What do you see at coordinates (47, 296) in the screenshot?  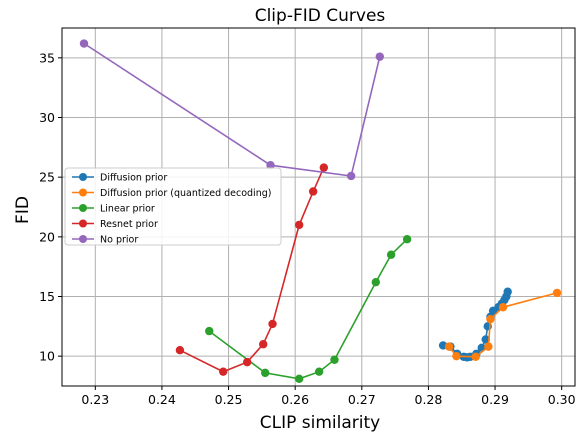 I see `y-tick-label: 15` at bounding box center [47, 296].